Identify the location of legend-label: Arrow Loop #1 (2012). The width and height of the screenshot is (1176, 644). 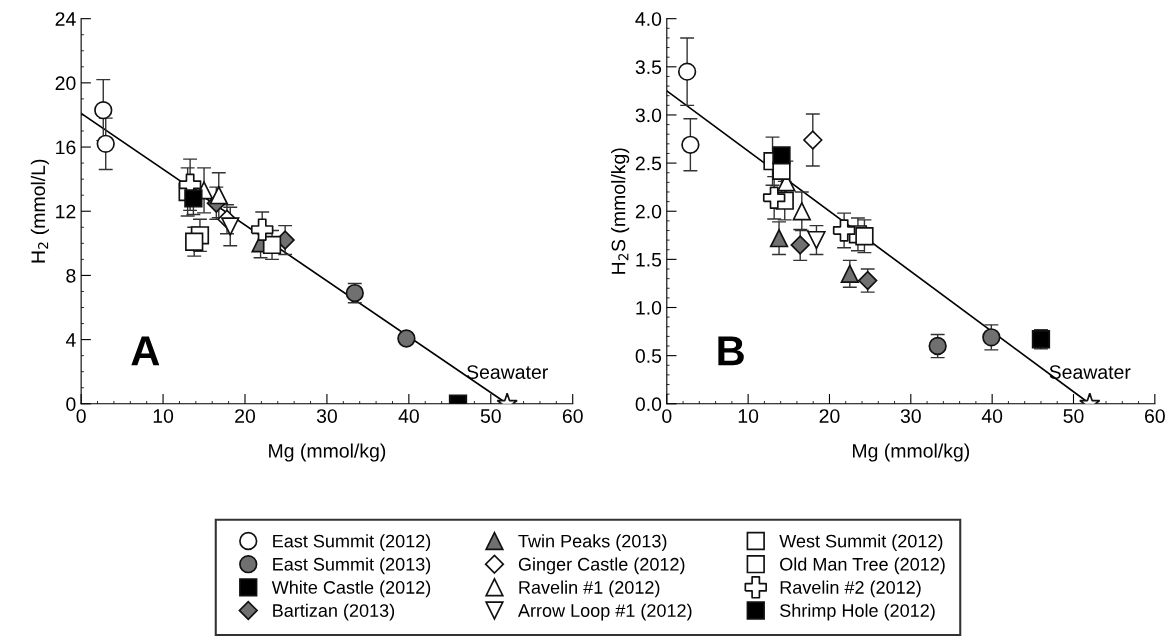
(604, 612).